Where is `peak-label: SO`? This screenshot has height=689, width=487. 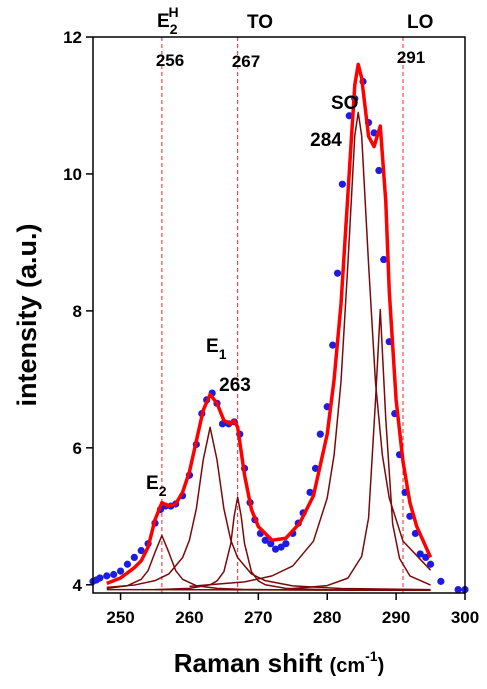 peak-label: SO is located at coordinates (344, 103).